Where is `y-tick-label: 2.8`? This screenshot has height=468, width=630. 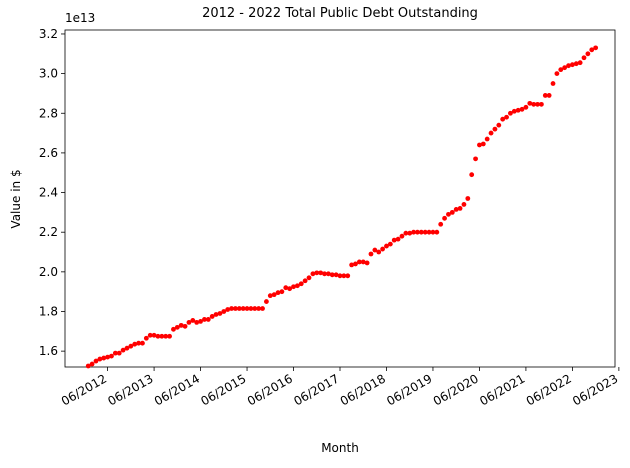
y-tick-label: 2.8 is located at coordinates (48, 113).